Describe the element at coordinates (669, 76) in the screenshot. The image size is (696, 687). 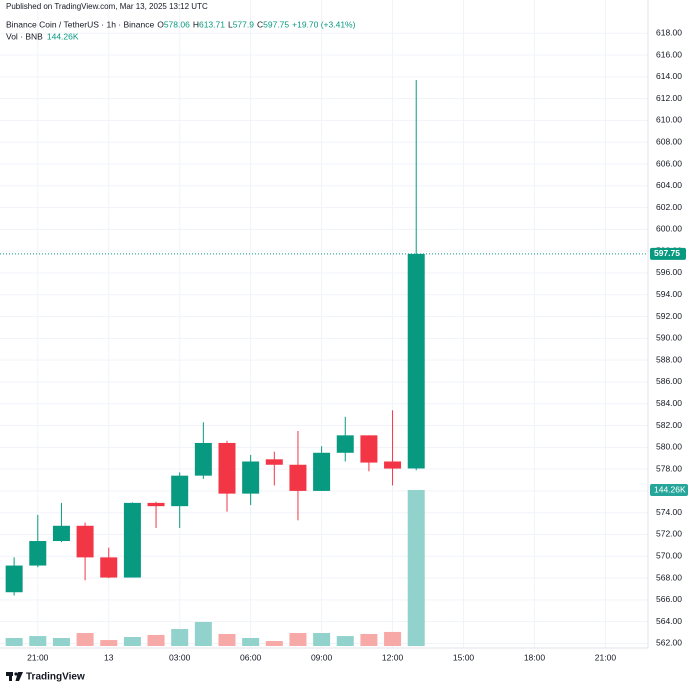
I see `y-tick-label: 614.00` at that location.